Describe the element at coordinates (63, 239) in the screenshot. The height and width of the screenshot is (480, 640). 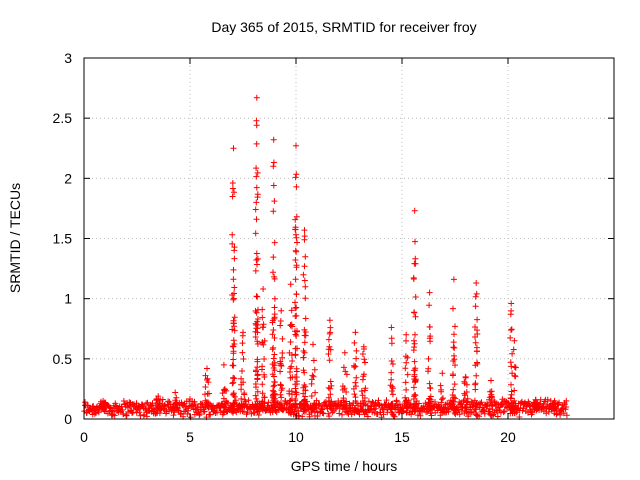
I see `y-tick-label: 1.5` at that location.